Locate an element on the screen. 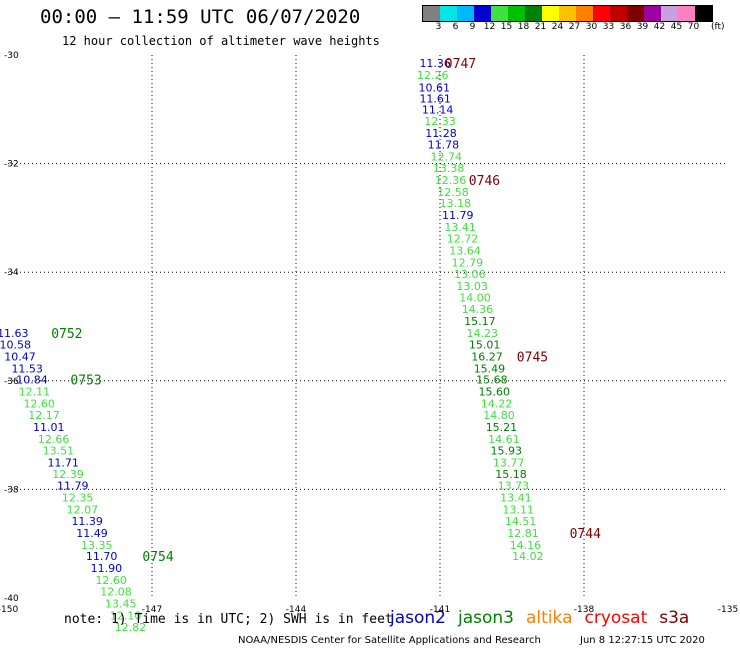  color-legend is located at coordinates (567, 13).